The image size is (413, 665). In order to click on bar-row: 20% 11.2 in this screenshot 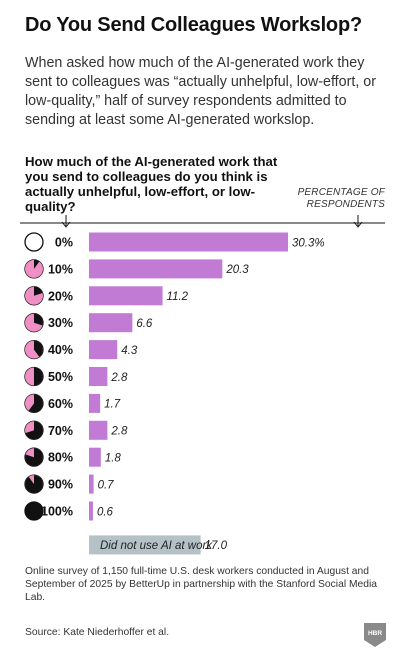, I will do `click(106, 296)`.